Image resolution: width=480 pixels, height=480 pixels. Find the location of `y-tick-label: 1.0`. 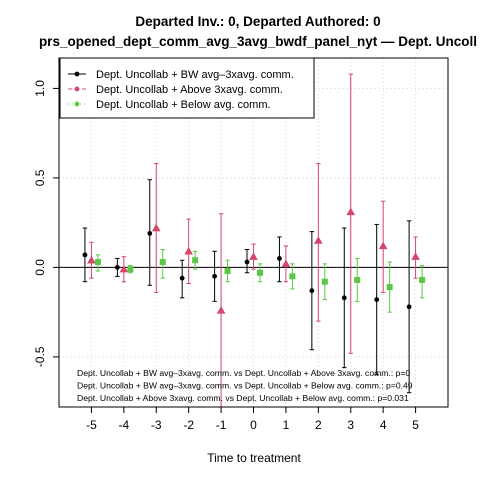

y-tick-label: 1.0 is located at coordinates (40, 88).